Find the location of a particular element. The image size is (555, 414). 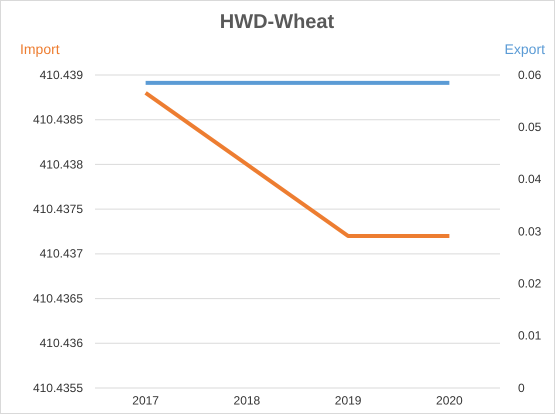

text: Import is located at coordinates (40, 49).